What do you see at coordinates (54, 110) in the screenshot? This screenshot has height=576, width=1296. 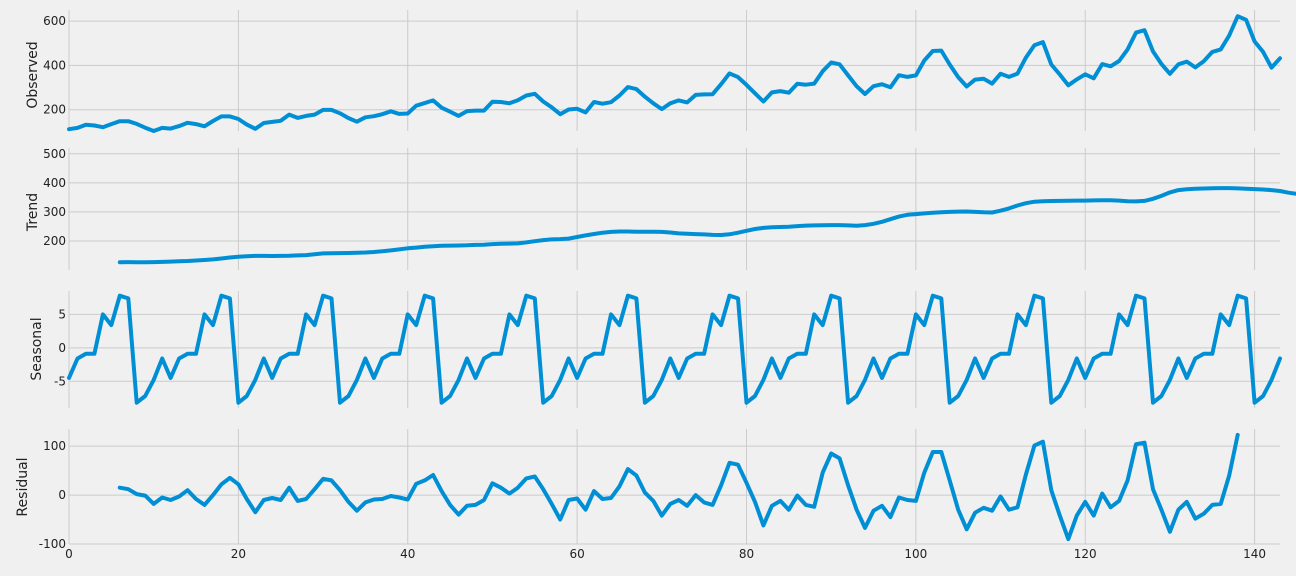 I see `observed-y-tick-label: 200` at bounding box center [54, 110].